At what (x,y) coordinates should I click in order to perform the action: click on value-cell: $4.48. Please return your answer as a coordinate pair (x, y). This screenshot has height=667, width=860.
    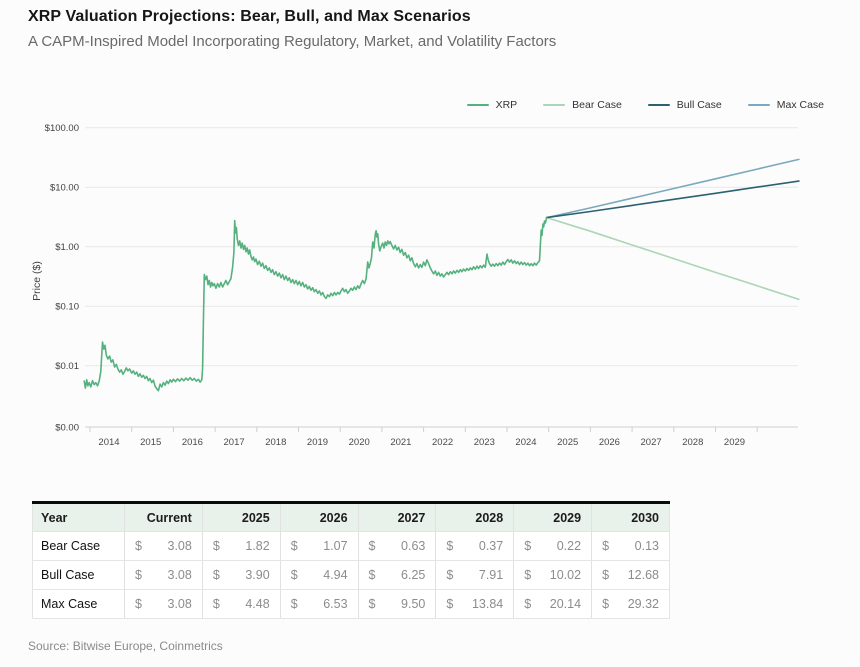
    Looking at the image, I should click on (241, 604).